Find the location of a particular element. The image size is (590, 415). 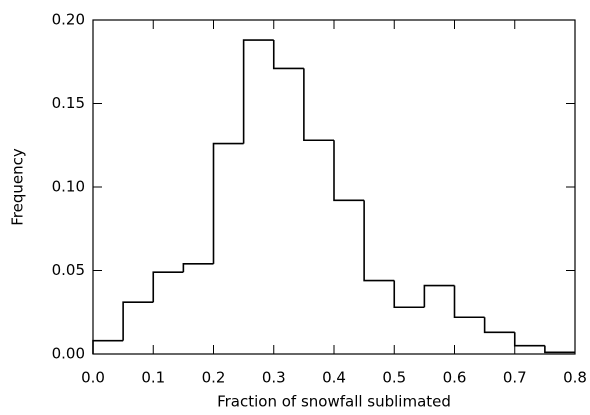

y-tick-label: 0.05 is located at coordinates (68, 270).